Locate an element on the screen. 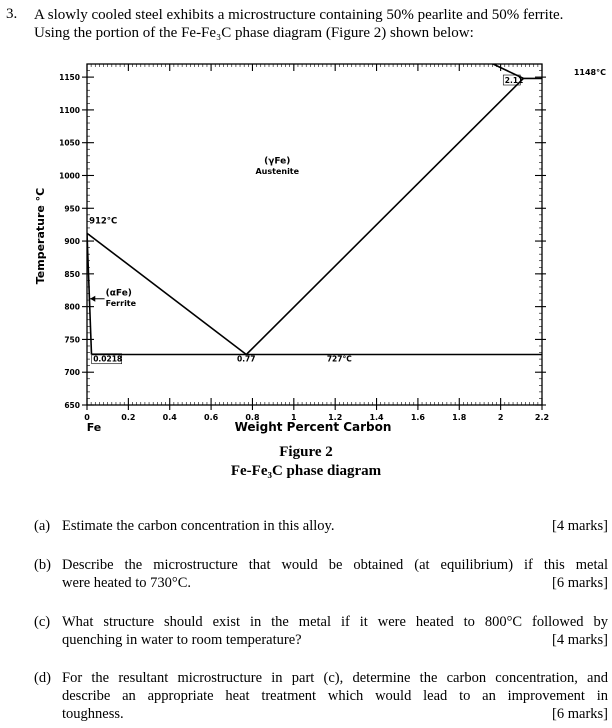 The width and height of the screenshot is (612, 728). y-tick-label: 700 is located at coordinates (72, 372).